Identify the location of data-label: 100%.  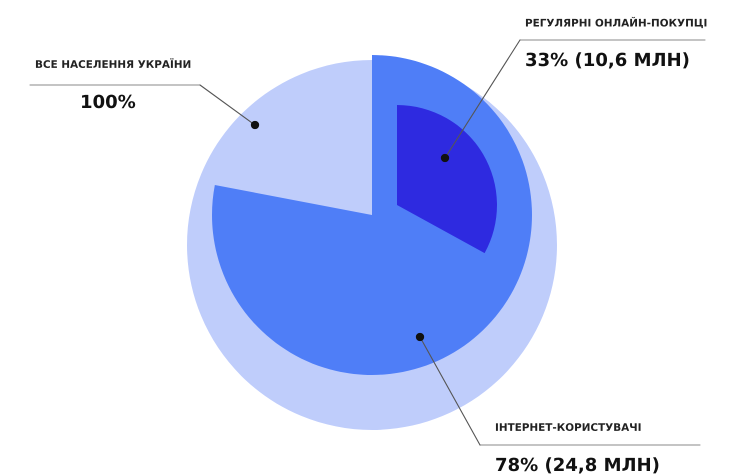
(109, 101).